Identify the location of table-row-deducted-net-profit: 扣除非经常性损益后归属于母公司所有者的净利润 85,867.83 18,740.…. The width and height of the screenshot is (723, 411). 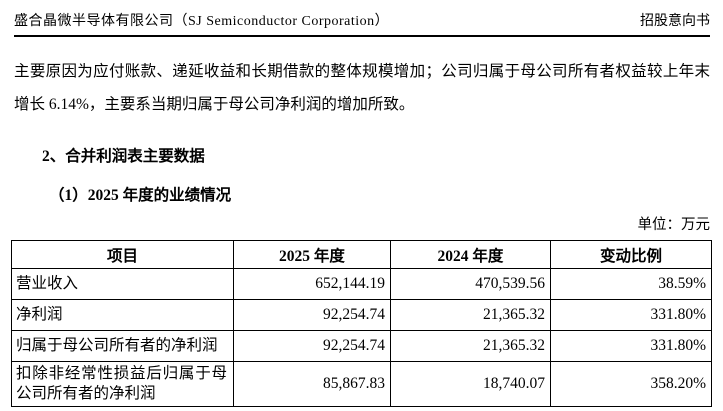
(361, 384).